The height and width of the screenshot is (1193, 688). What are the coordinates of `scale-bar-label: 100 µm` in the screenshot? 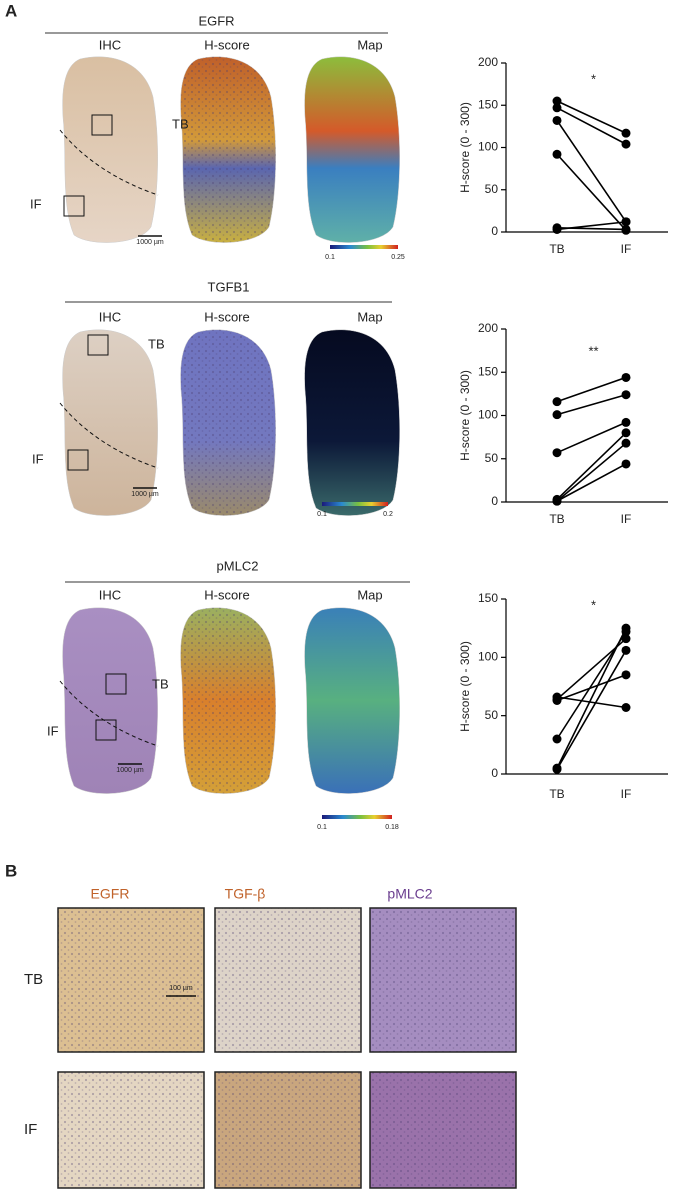 It's located at (181, 988).